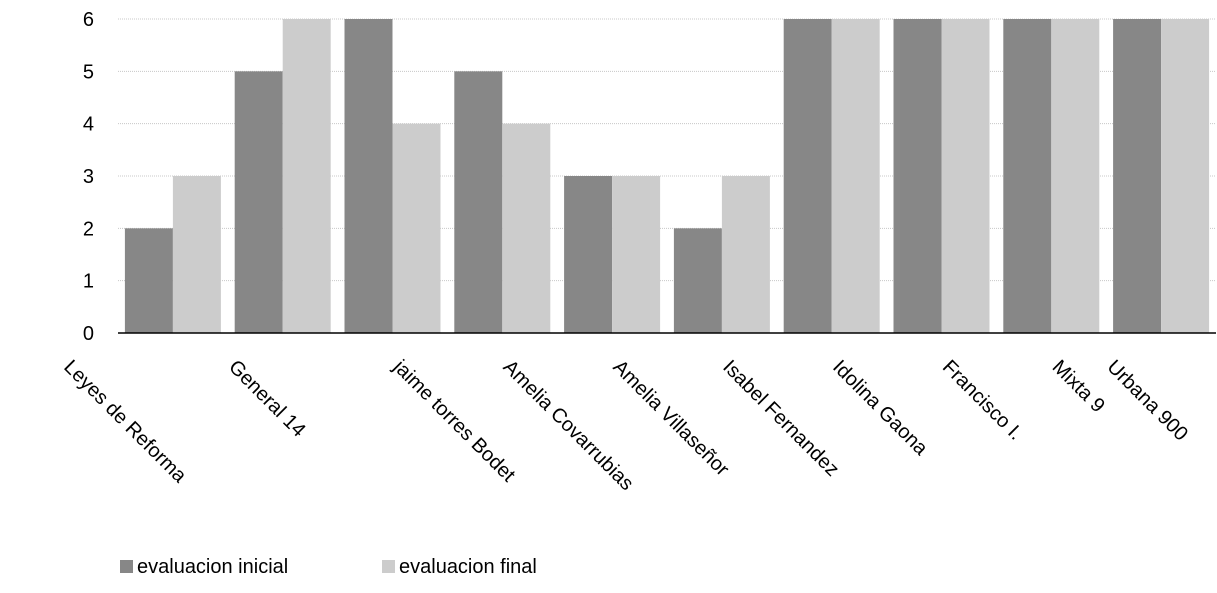  Describe the element at coordinates (453, 420) in the screenshot. I see `x-tick-label: jaime torres Bodet` at that location.